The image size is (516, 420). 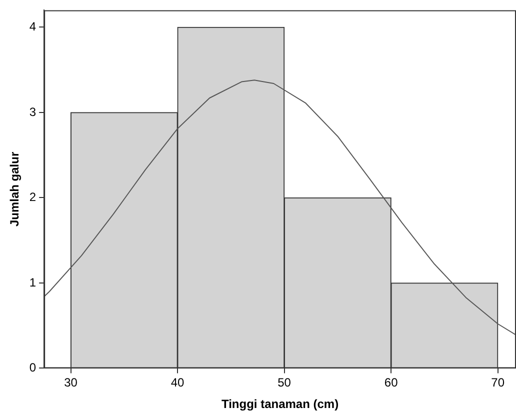 What do you see at coordinates (280, 404) in the screenshot?
I see `x-axis-title: Tinggi tanaman (cm)` at bounding box center [280, 404].